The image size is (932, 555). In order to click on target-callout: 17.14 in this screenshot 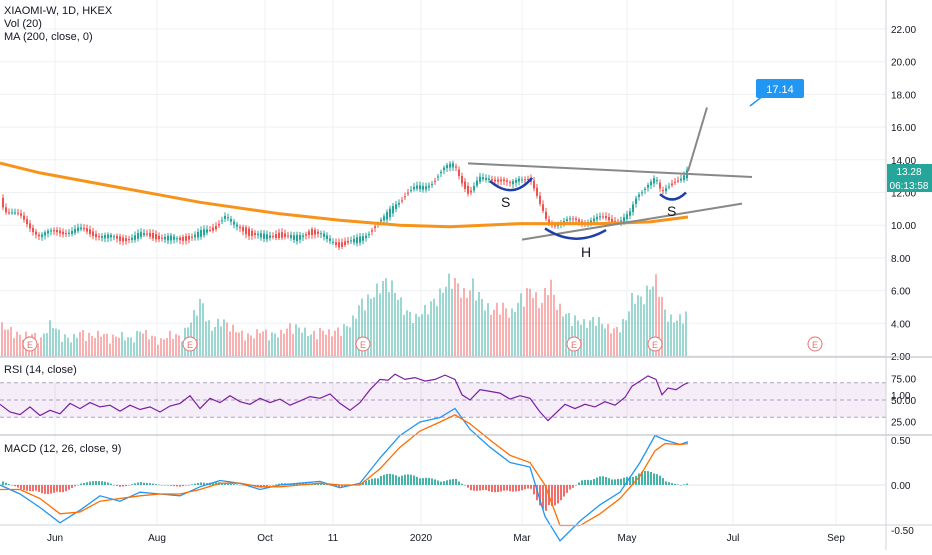, I will do `click(776, 93)`.